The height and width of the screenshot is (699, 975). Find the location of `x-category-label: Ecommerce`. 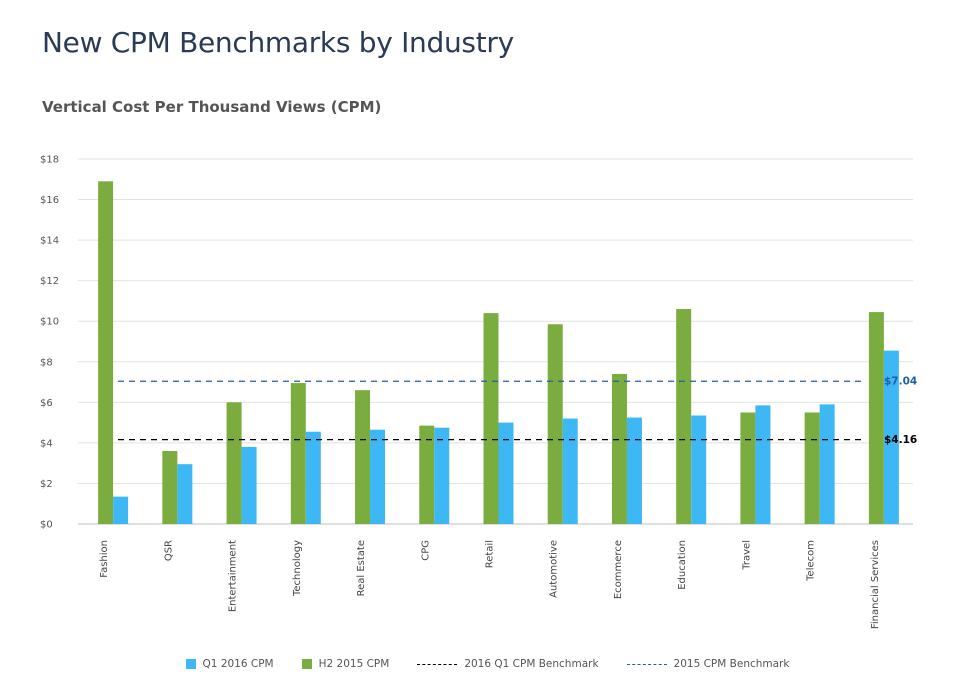

x-category-label: Ecommerce is located at coordinates (618, 569).